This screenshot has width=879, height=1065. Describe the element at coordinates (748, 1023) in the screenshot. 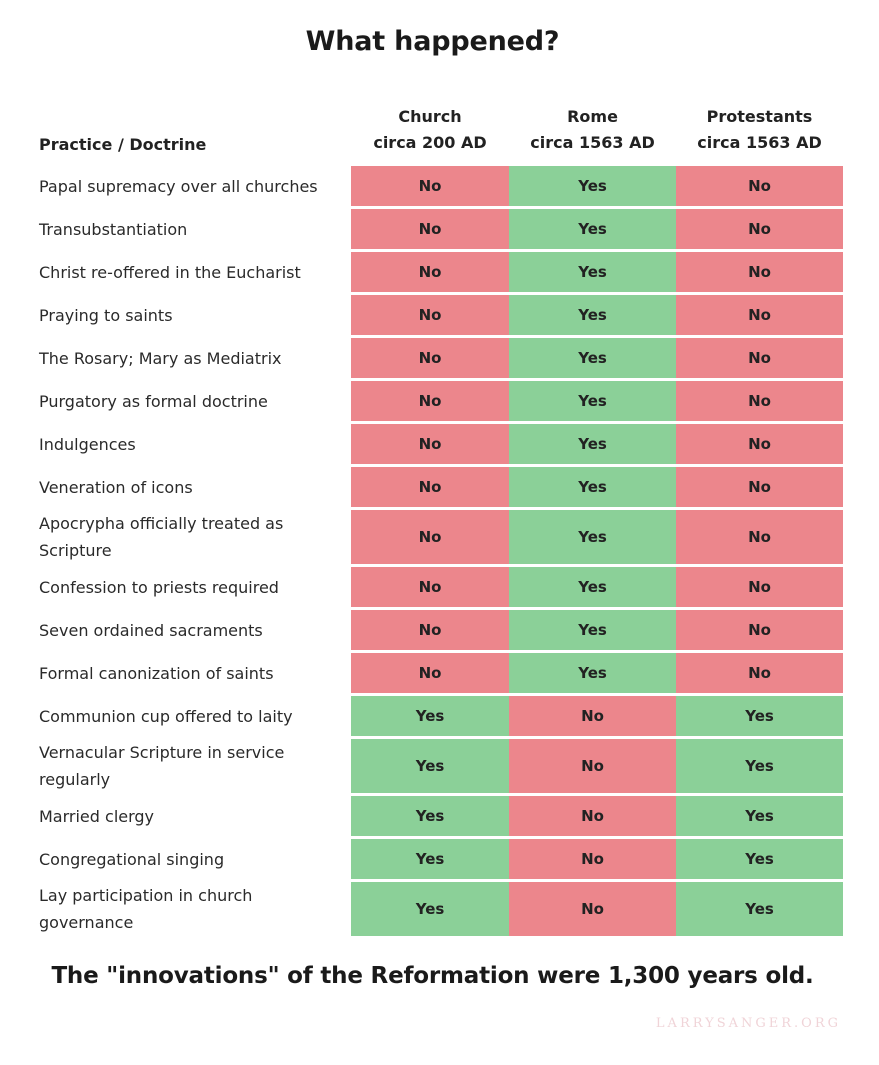

I see `watermark: LARRYSANGER.ORG` at that location.